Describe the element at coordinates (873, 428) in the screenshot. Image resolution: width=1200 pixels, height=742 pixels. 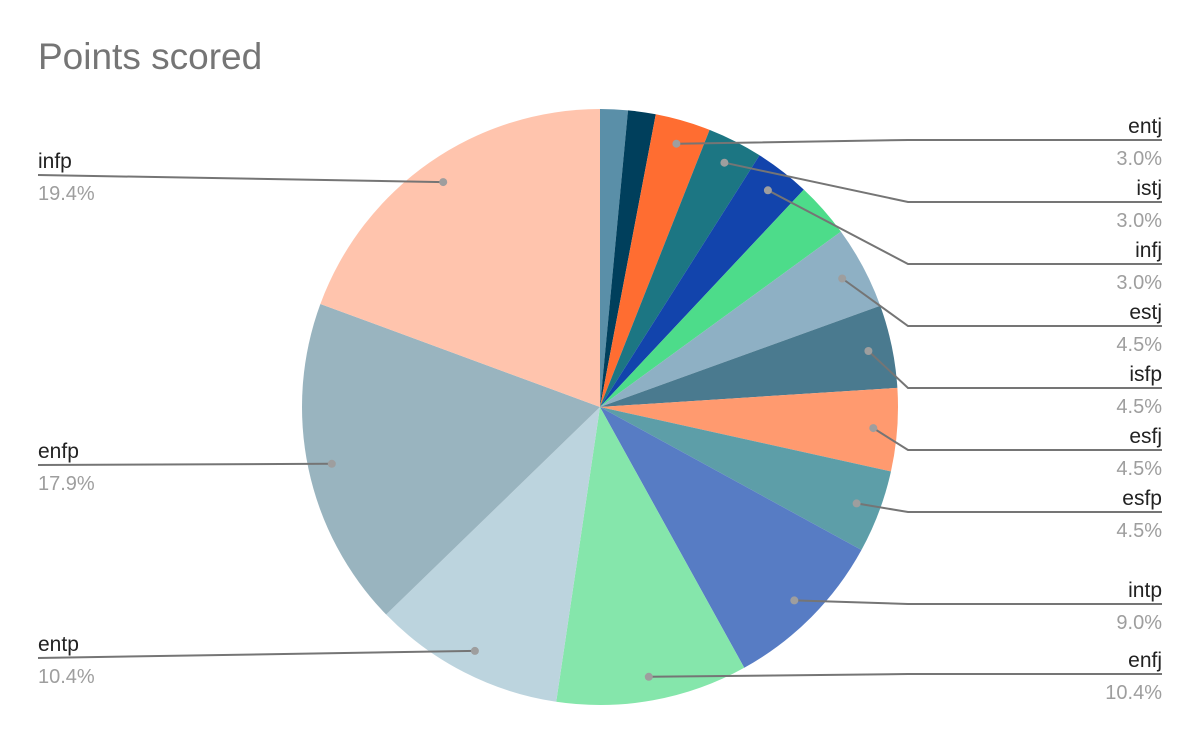
I see `callout-dot-esfj` at that location.